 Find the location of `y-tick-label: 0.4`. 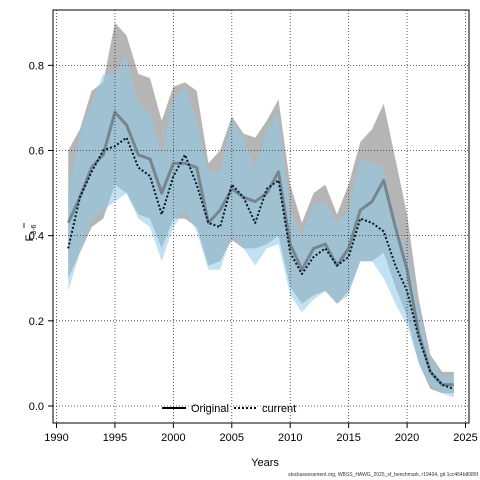

y-tick-label: 0.4 is located at coordinates (36, 237).